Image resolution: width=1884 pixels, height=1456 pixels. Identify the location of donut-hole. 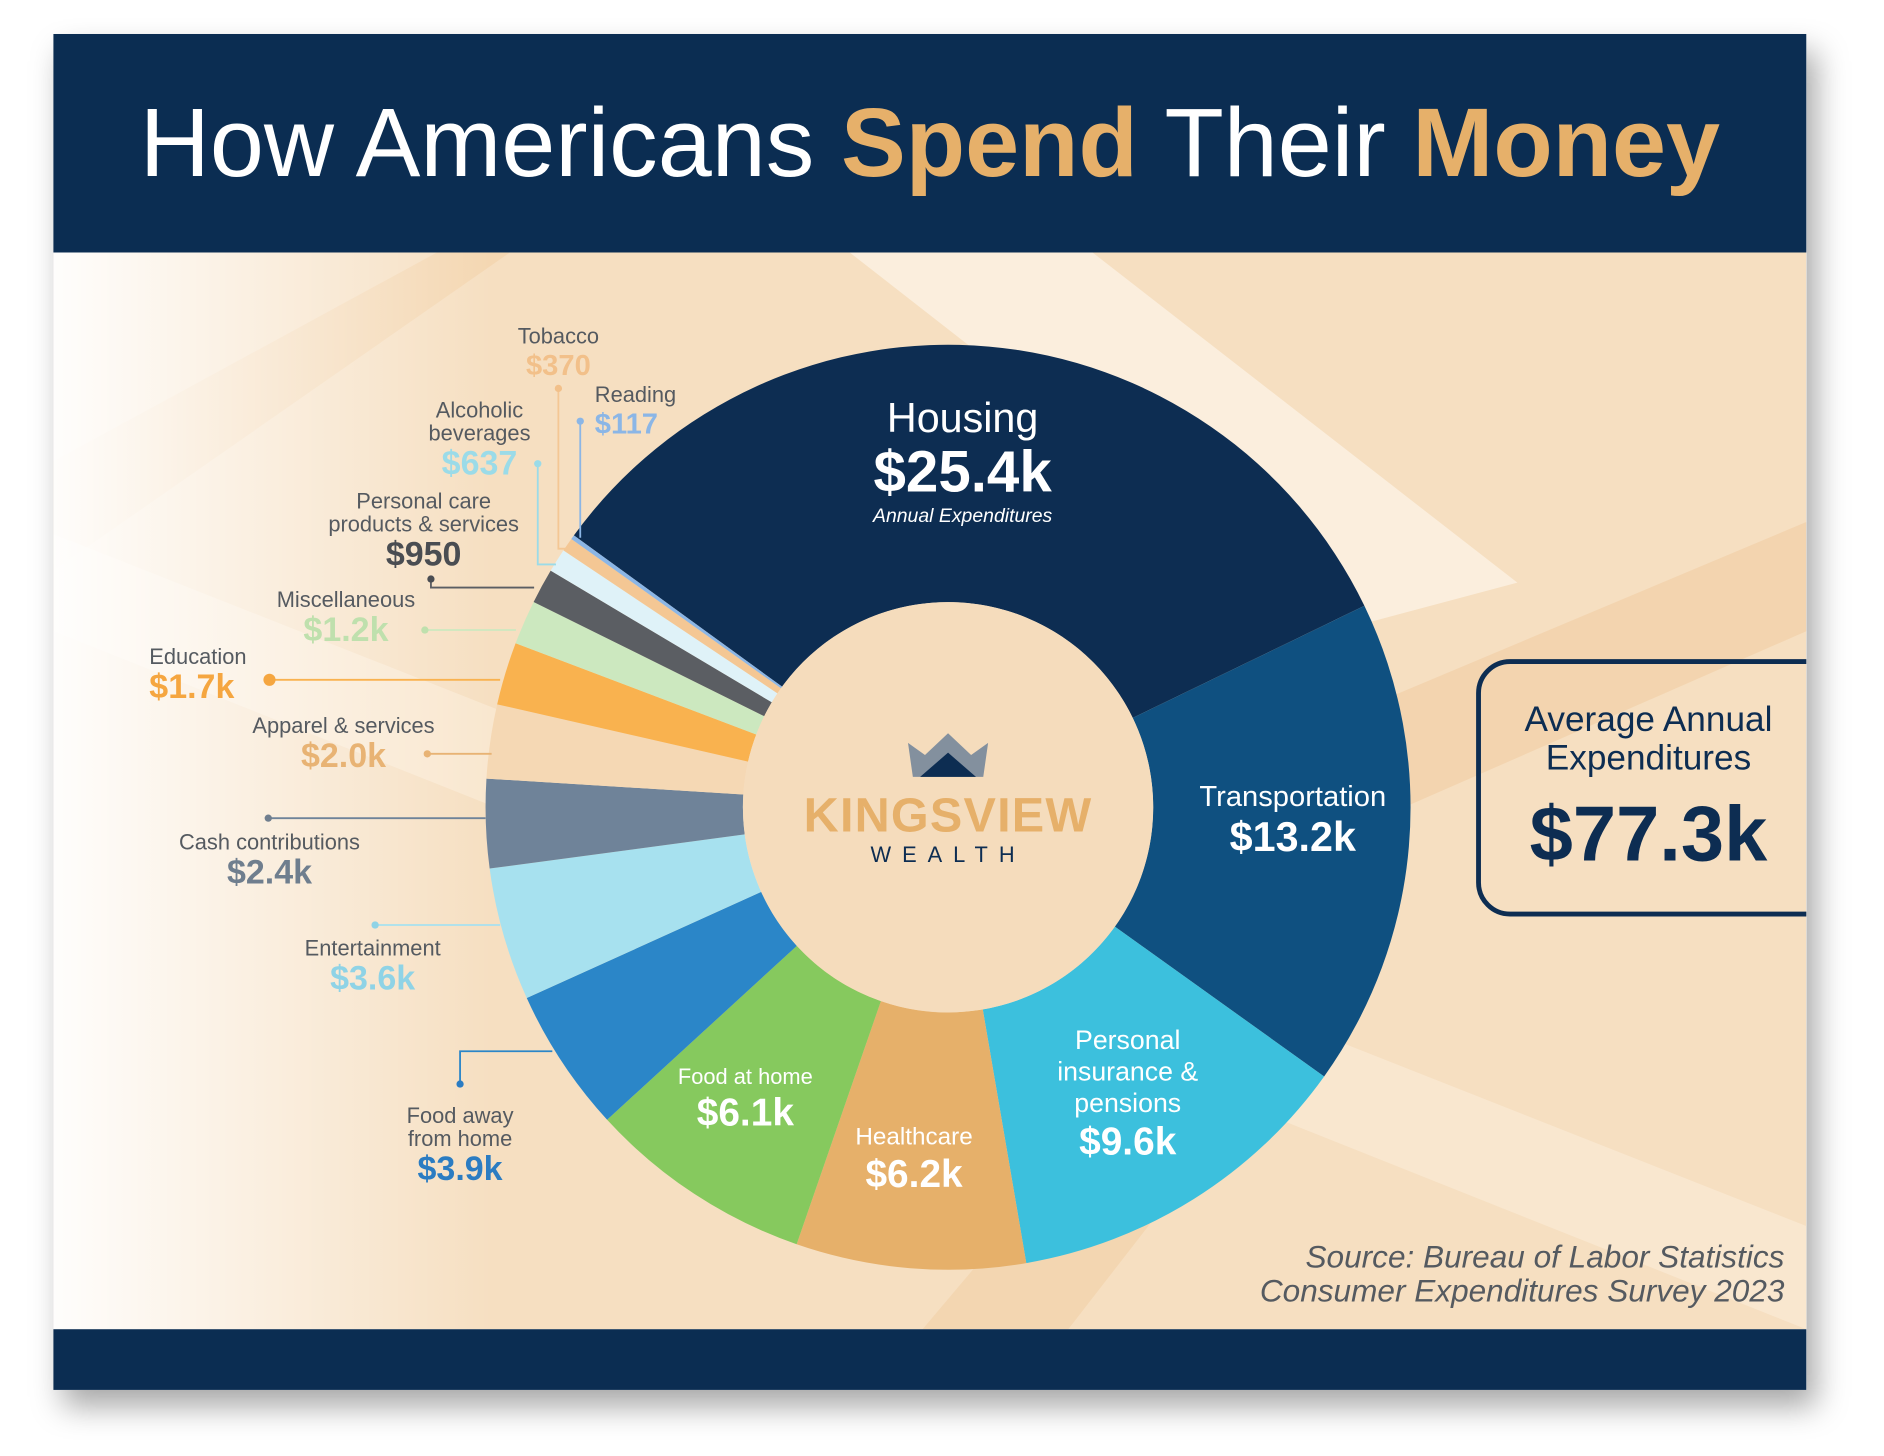
(948, 807).